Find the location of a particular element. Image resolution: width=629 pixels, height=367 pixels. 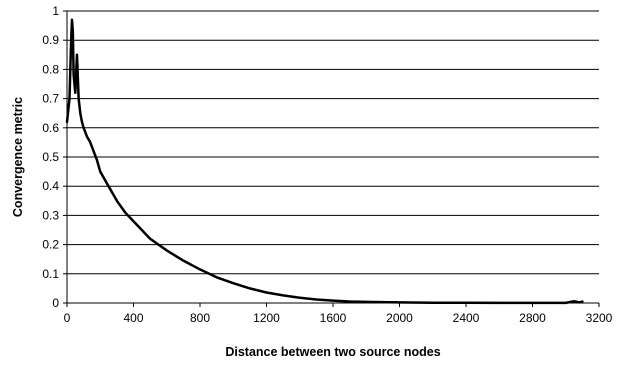

y-tick-labels: 0 0.1 0.2 0.3 0.4 0.5 0.6 0.7 0.8 0.9 1 is located at coordinates (50, 157).